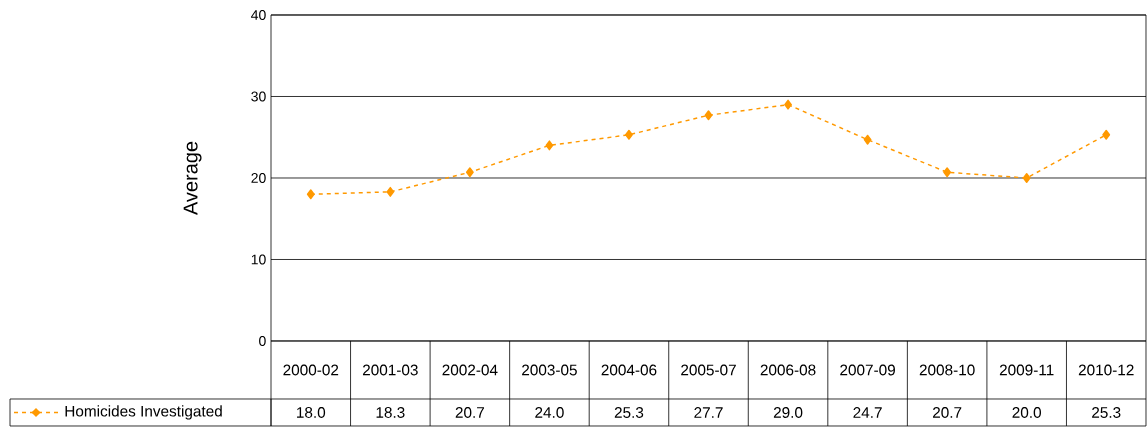 This screenshot has height=427, width=1147. I want to click on data-label: 18.0, so click(311, 412).